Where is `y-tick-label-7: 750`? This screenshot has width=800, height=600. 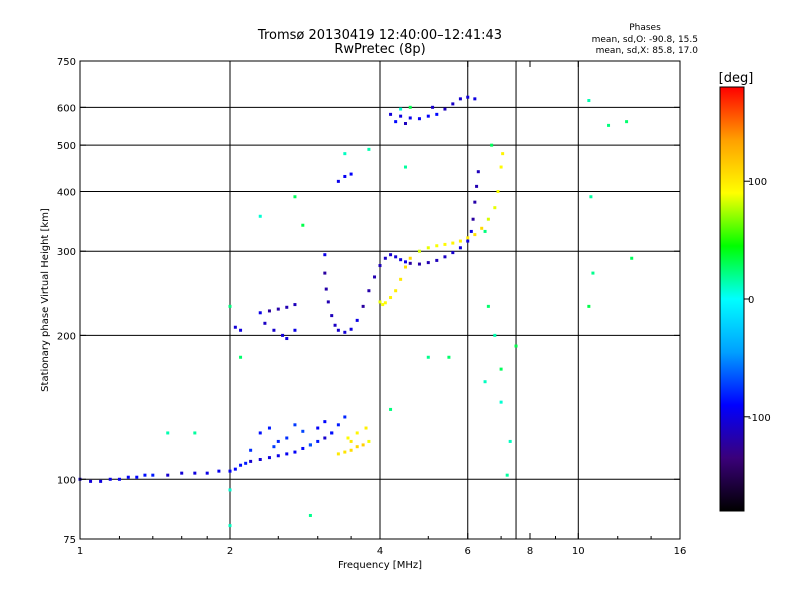 y-tick-label-7: 750 is located at coordinates (66, 62).